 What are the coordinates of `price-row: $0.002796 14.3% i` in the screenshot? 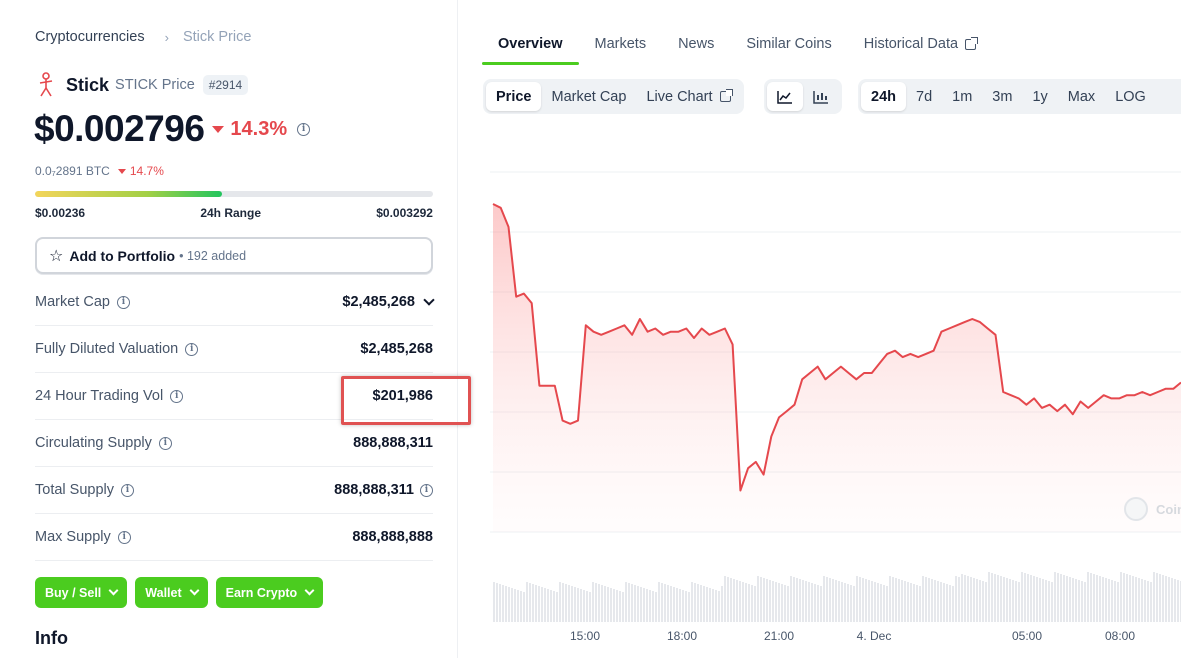 It's located at (172, 129).